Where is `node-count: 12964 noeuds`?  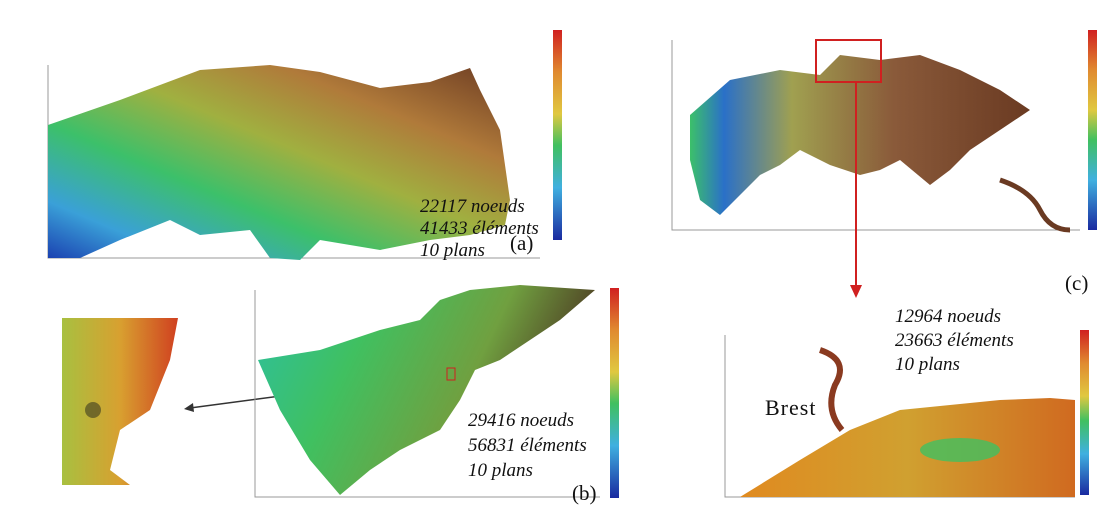 node-count: 12964 noeuds is located at coordinates (948, 316).